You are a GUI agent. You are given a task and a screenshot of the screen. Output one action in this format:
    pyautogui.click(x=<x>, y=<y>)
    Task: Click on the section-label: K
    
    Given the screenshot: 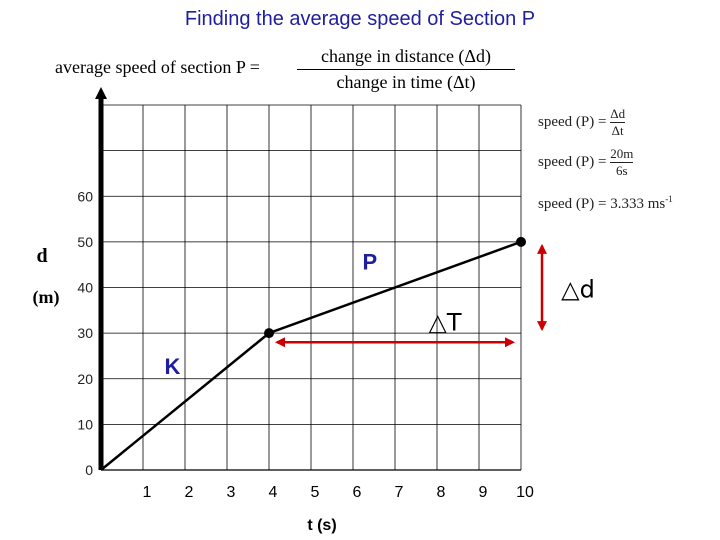 What is the action you would take?
    pyautogui.click(x=172, y=366)
    